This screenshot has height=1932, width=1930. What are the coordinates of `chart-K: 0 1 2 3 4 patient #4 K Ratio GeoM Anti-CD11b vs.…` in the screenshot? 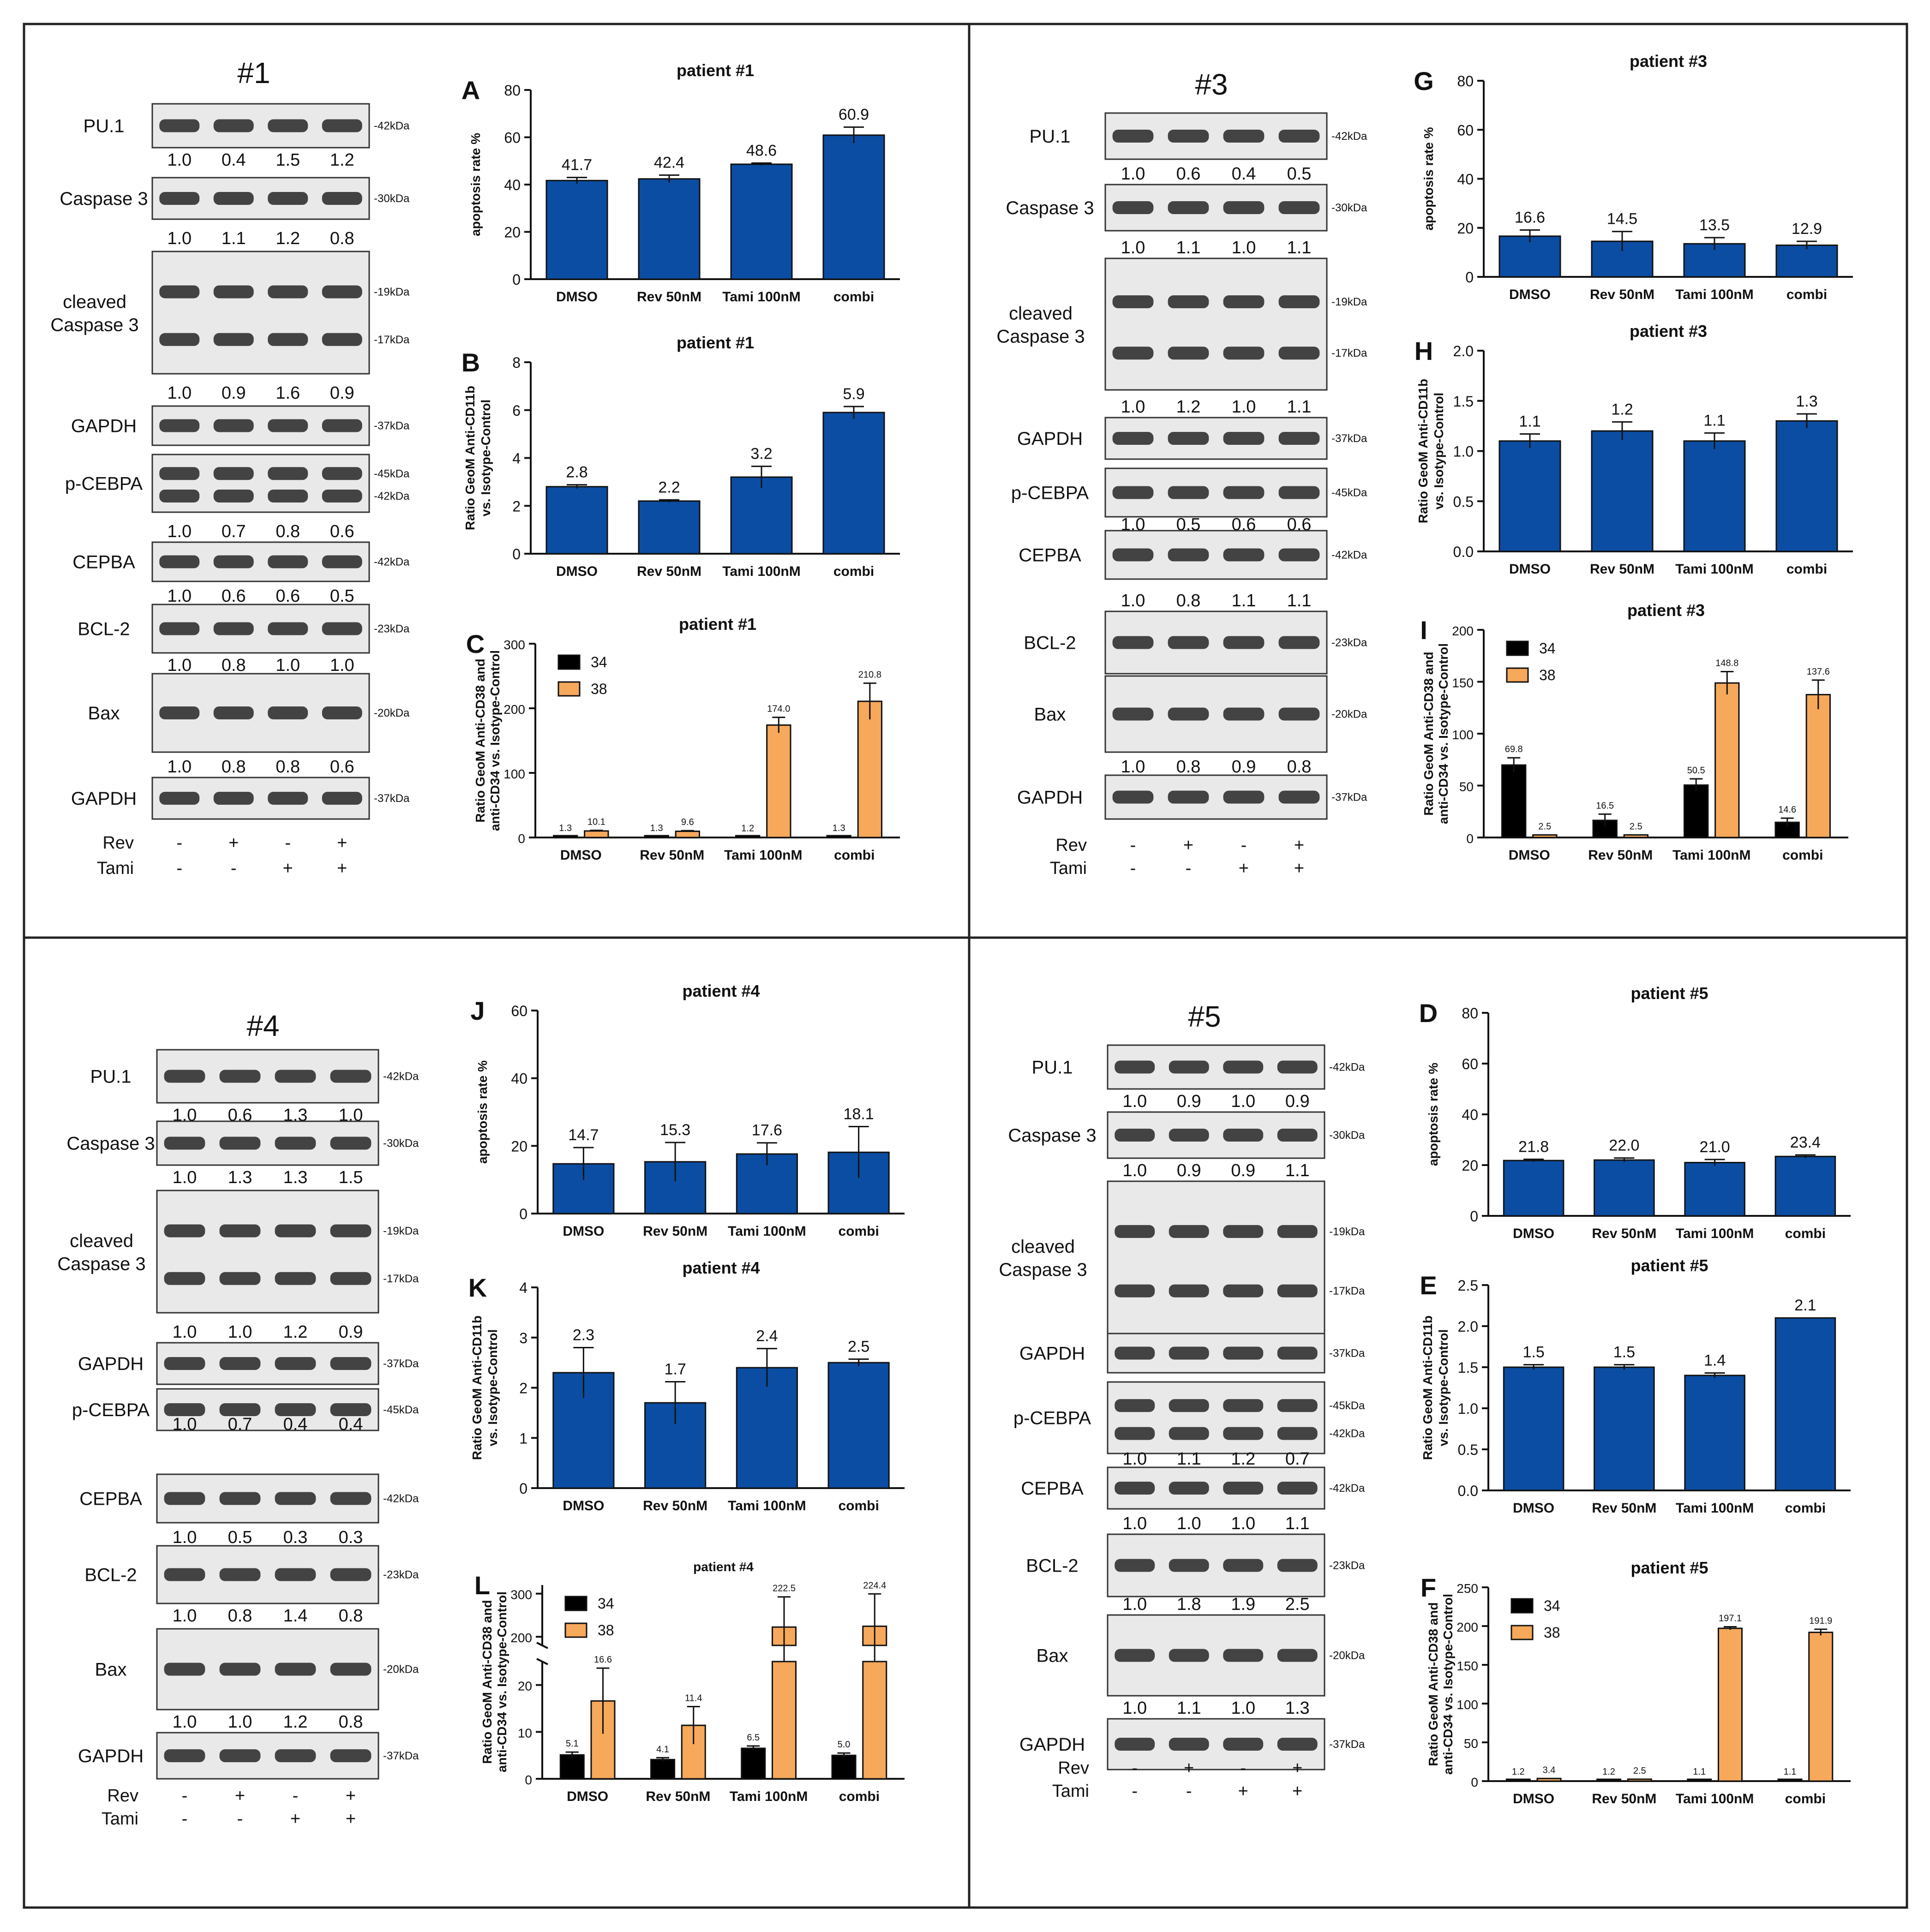 It's located at (686, 1385).